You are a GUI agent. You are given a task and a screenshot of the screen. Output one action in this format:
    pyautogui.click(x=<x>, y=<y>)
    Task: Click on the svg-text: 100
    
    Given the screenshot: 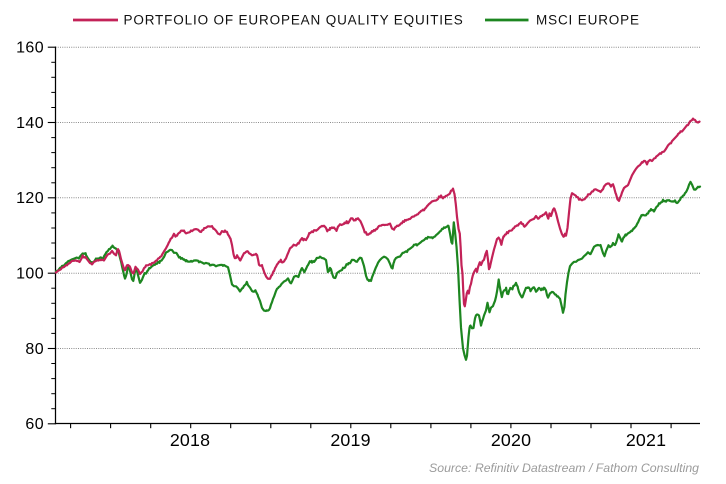 What is the action you would take?
    pyautogui.click(x=30, y=274)
    